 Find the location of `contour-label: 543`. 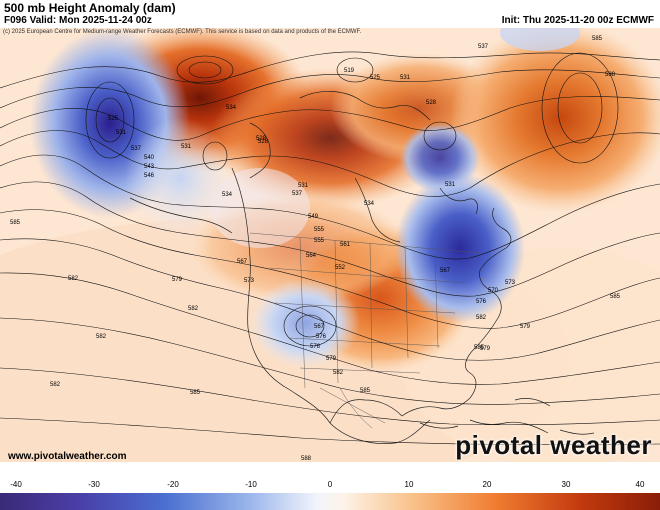

contour-label: 543 is located at coordinates (149, 167).